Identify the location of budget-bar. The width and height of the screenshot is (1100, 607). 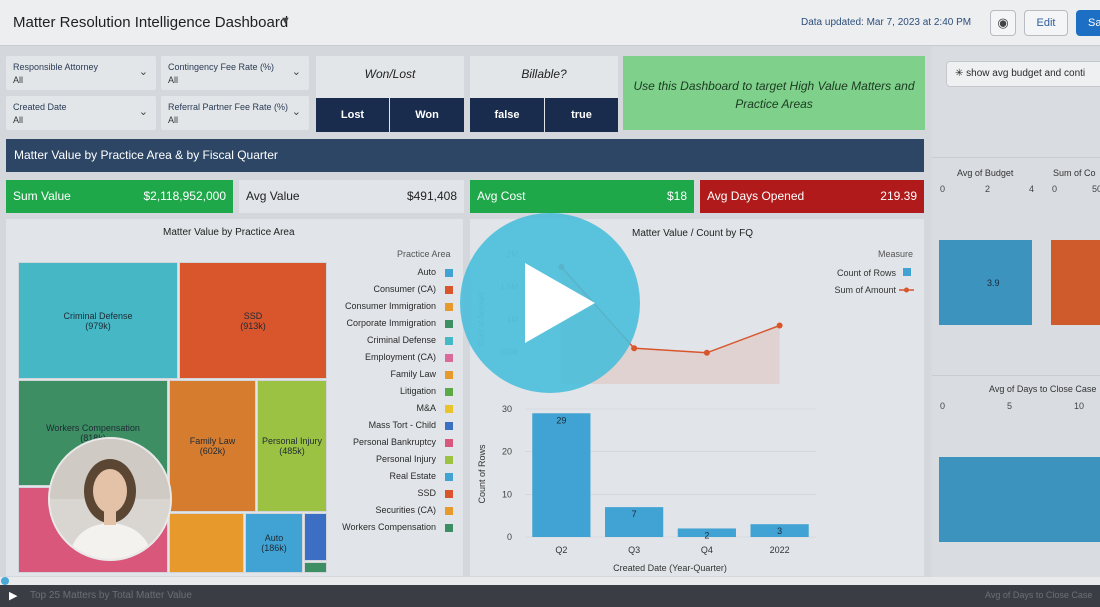
(985, 282).